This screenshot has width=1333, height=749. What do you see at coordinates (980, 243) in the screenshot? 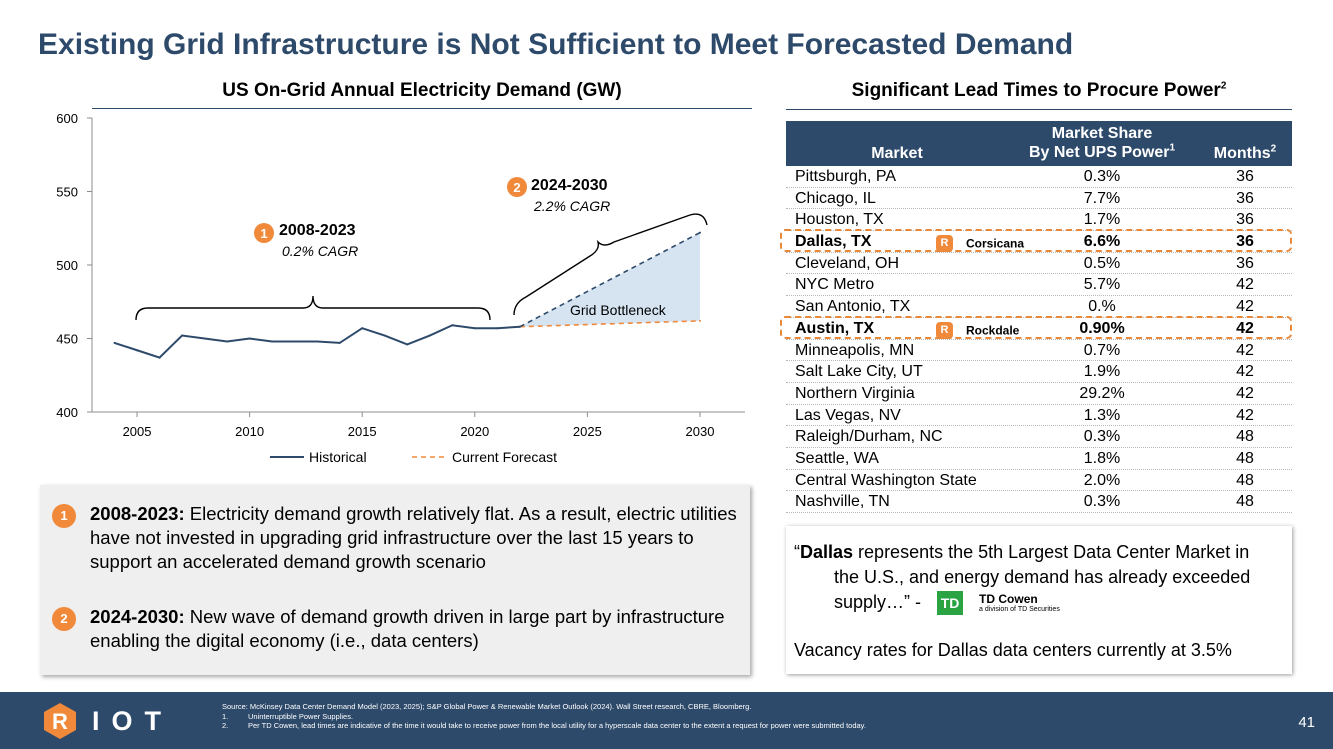
I see `site-label: R Corsicana` at bounding box center [980, 243].